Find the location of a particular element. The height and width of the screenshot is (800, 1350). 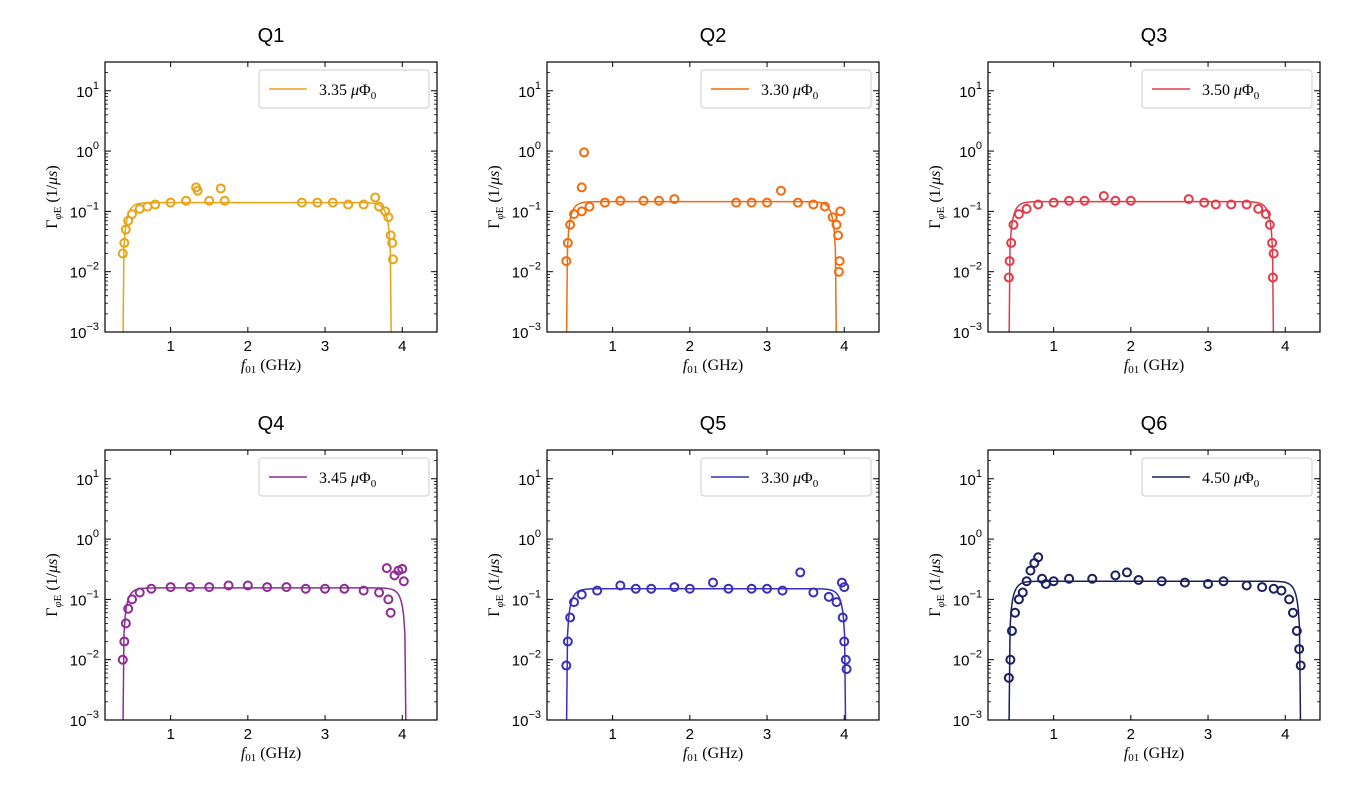

legend-label: 4.50 μΦ0 is located at coordinates (1231, 480).